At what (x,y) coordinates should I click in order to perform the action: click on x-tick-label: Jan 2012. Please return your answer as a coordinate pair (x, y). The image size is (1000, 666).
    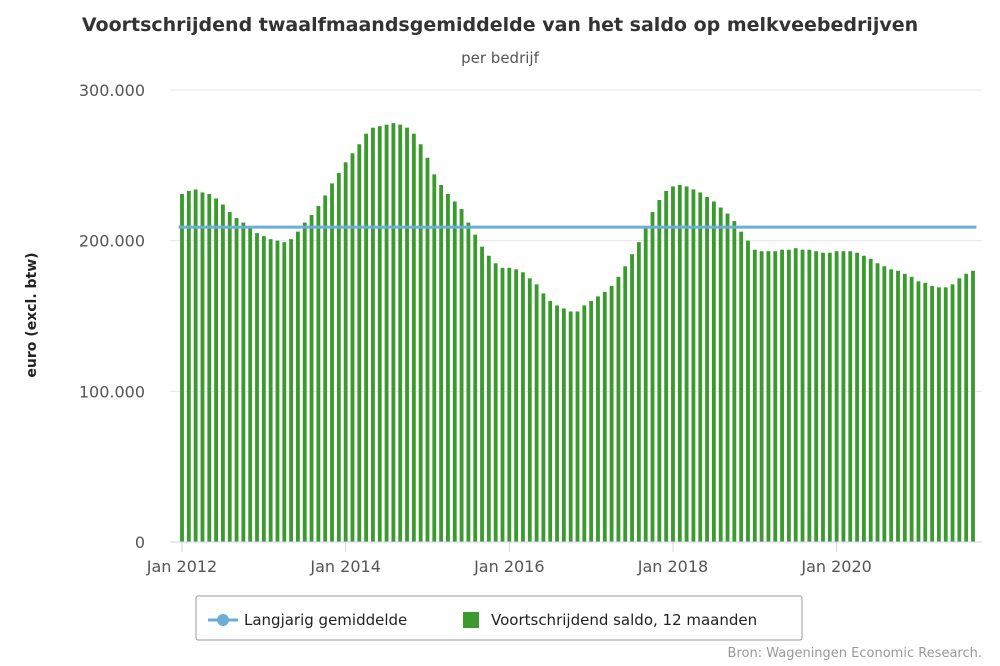
    Looking at the image, I should click on (181, 566).